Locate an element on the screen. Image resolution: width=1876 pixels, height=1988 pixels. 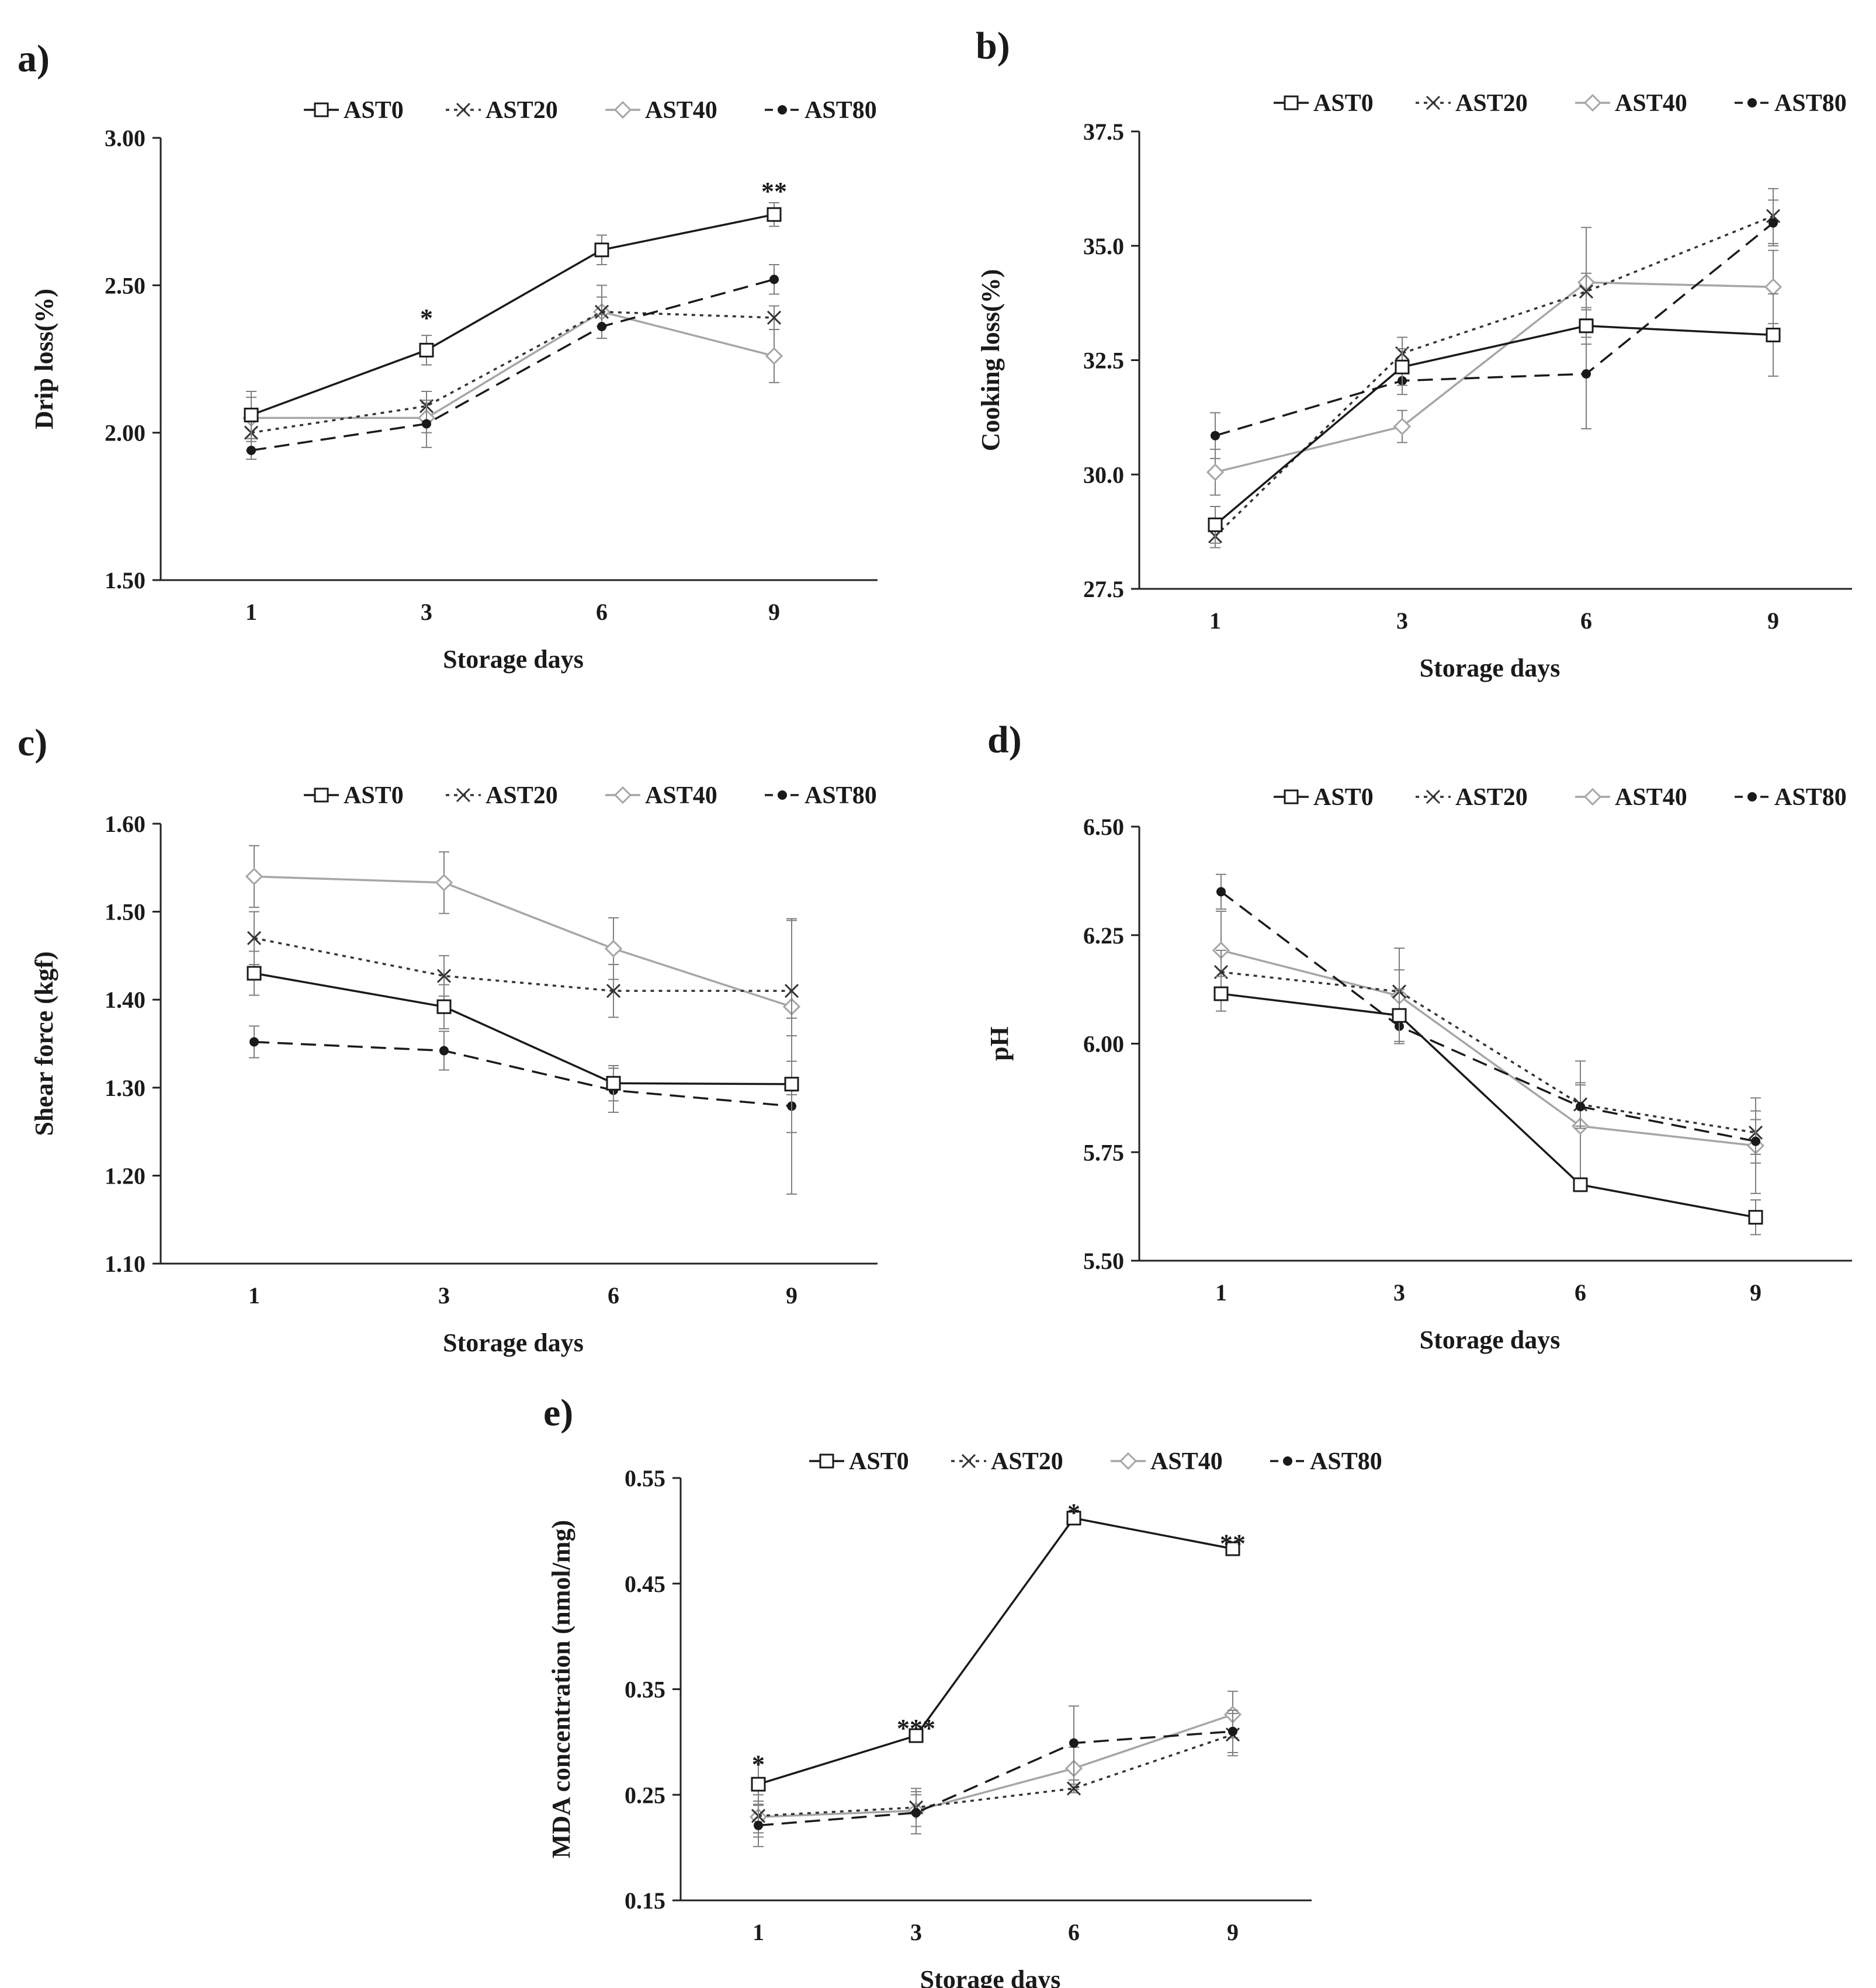
y-axis-title: pH is located at coordinates (999, 1043).